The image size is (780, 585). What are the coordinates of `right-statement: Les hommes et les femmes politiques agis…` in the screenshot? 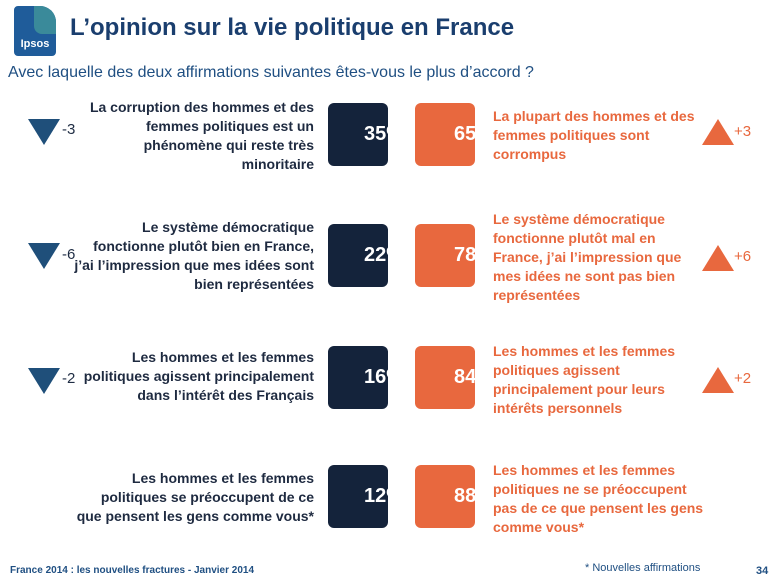 It's located at (584, 379).